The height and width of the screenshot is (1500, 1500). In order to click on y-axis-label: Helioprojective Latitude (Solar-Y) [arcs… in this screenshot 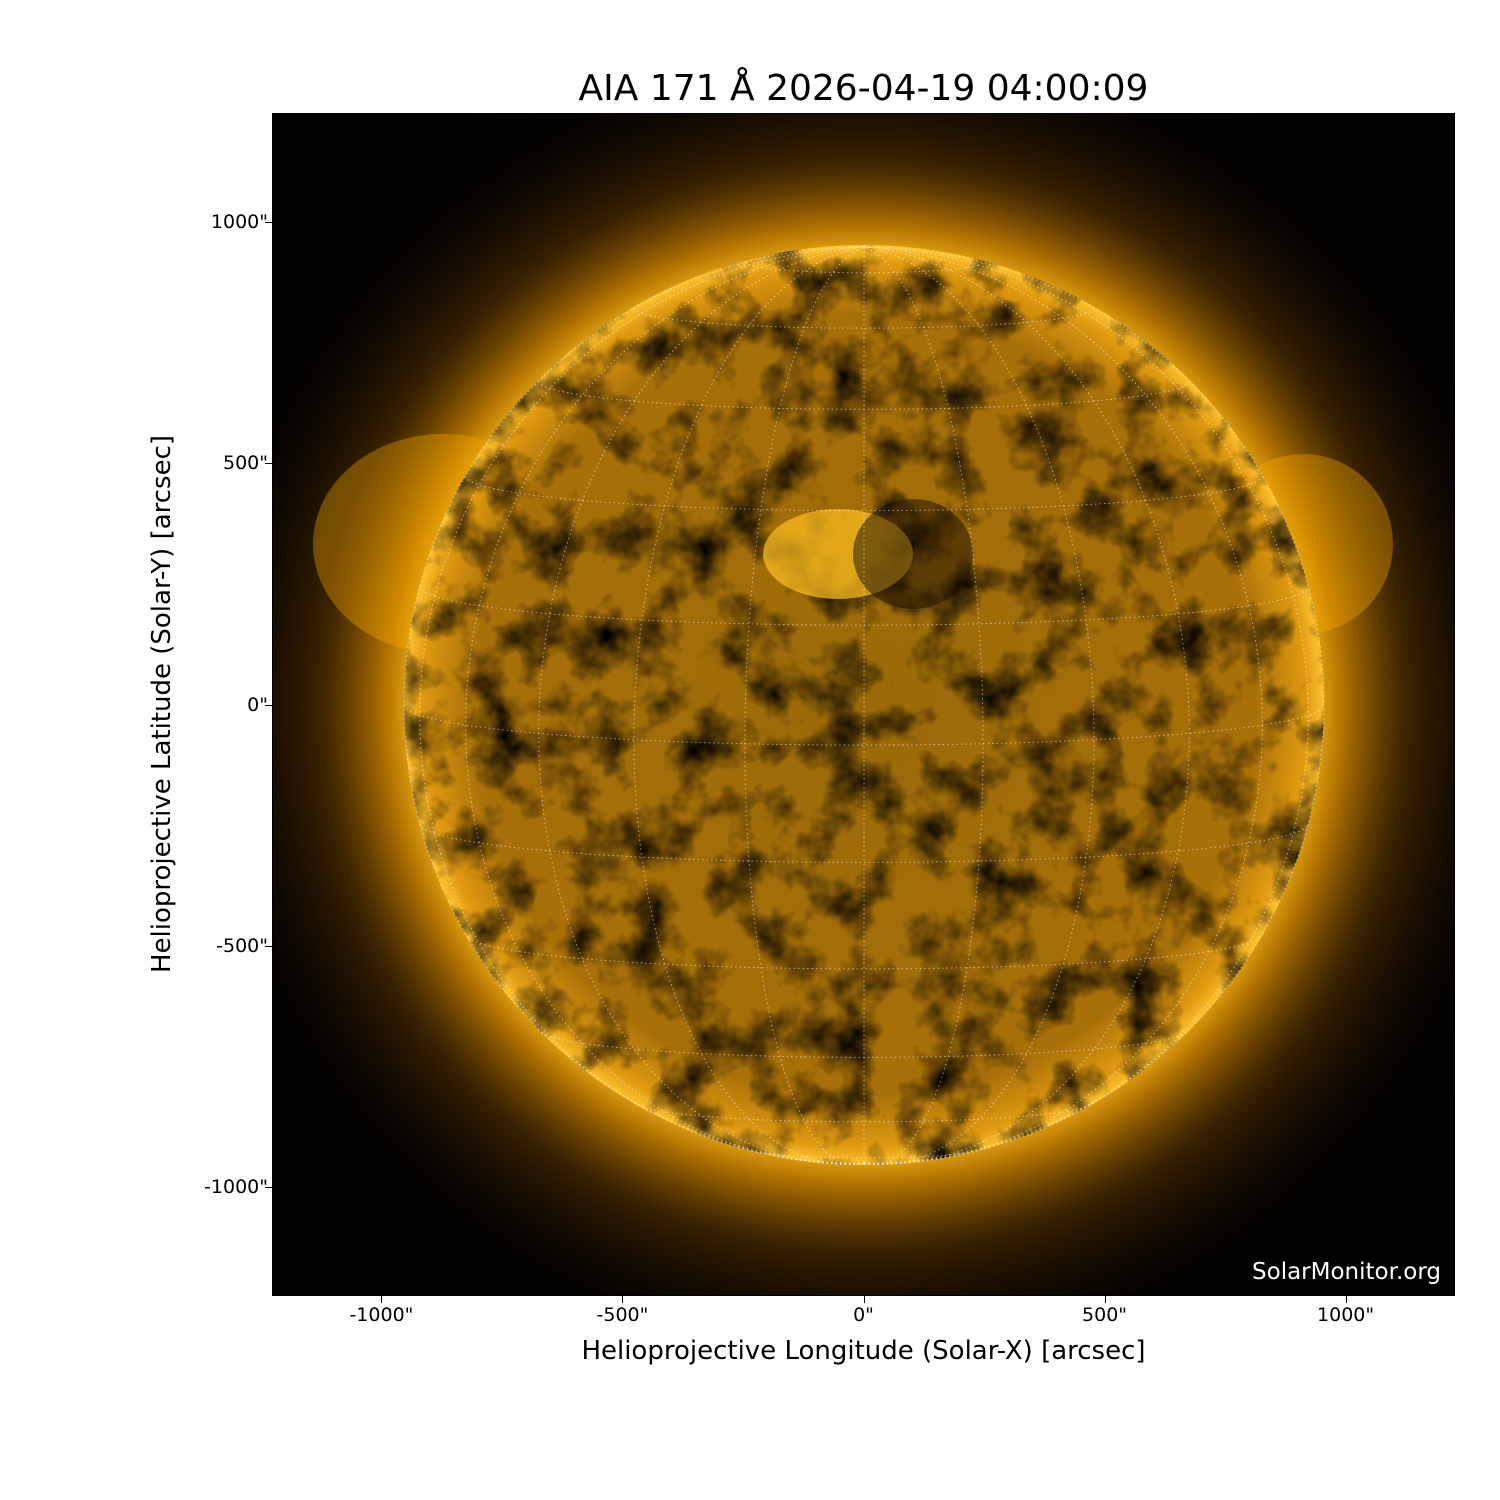, I will do `click(162, 704)`.